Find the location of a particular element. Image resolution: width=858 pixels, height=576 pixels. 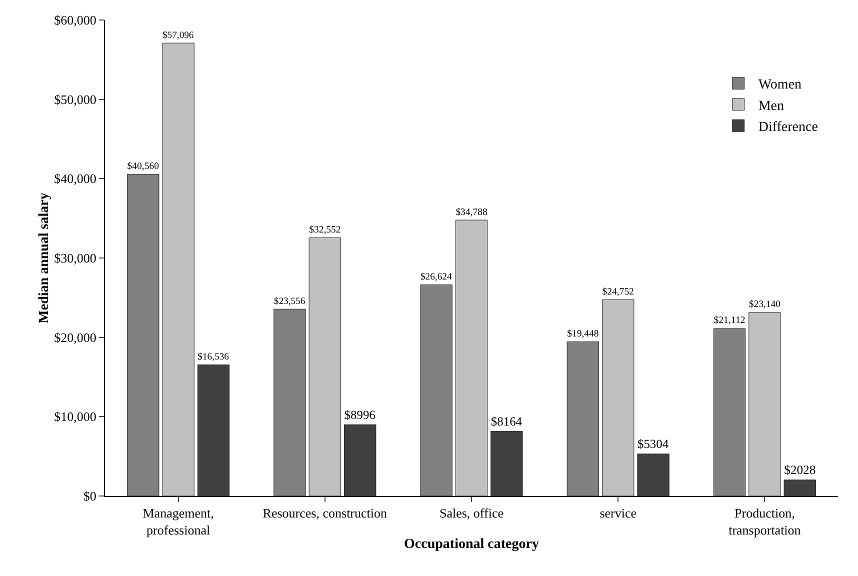

legend-label: Women is located at coordinates (780, 85).